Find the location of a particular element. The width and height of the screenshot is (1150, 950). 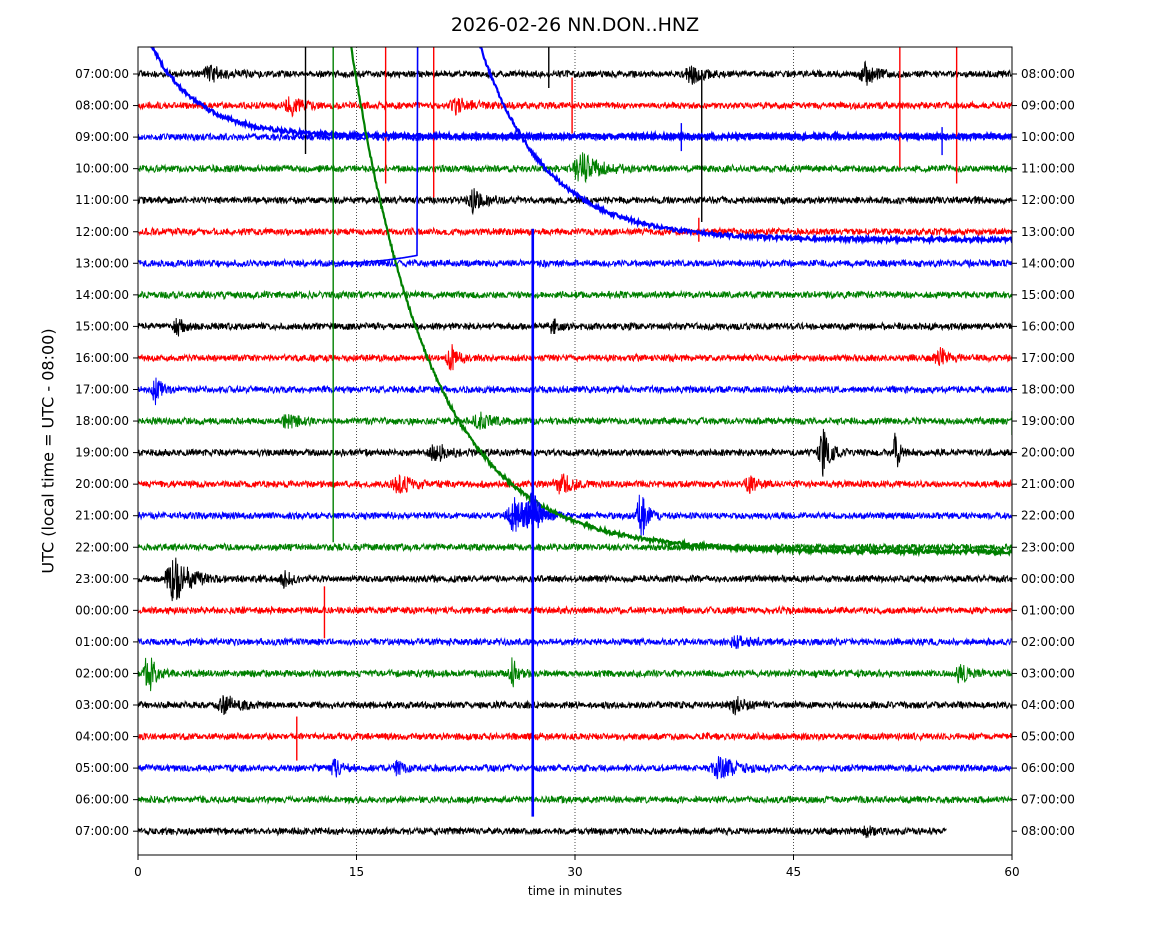

x-axis-label: time in minutes is located at coordinates (575, 891).